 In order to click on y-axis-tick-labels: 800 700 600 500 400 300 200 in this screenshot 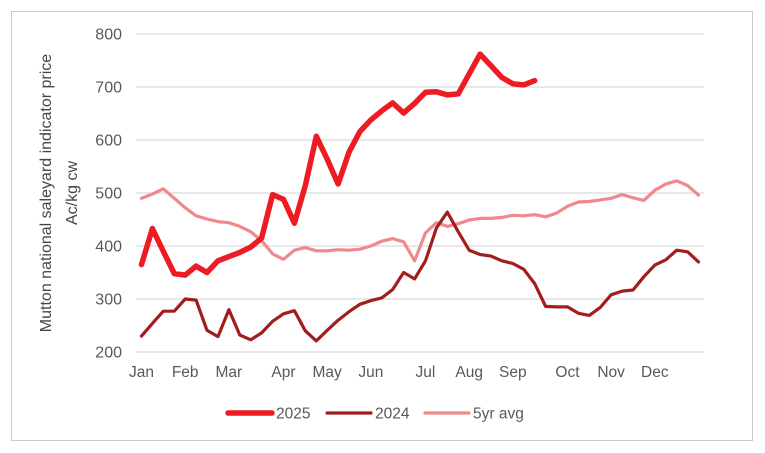, I will do `click(108, 194)`.